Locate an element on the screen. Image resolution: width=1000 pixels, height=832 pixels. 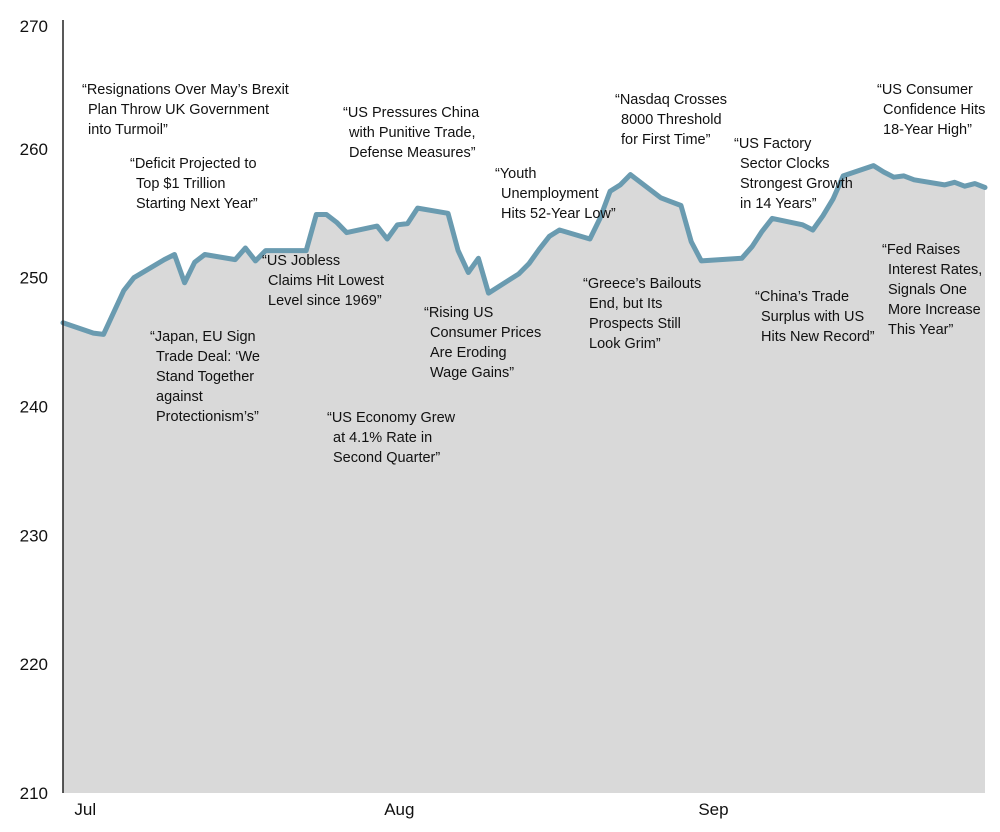
annotation-line: with Punitive Trade, is located at coordinates (412, 133).